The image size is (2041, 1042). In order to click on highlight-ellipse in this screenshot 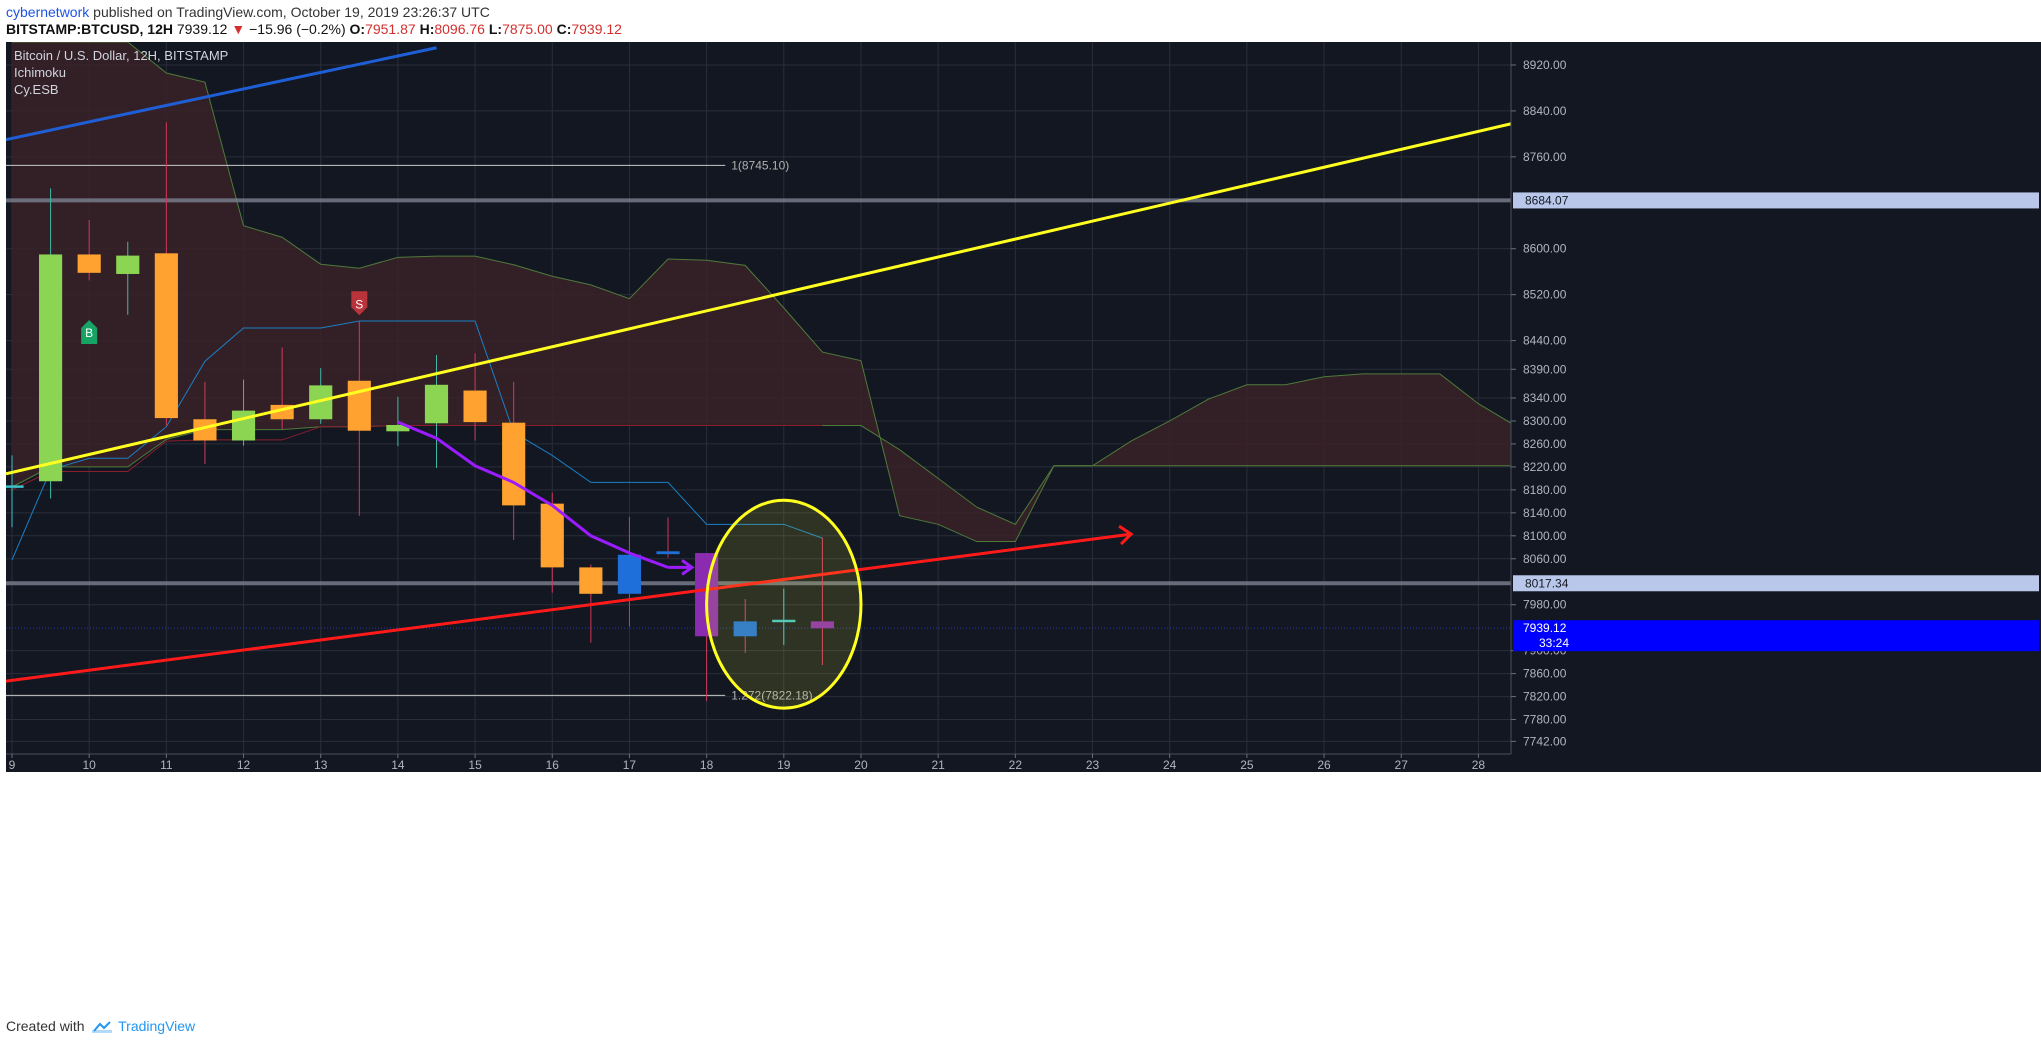, I will do `click(784, 604)`.